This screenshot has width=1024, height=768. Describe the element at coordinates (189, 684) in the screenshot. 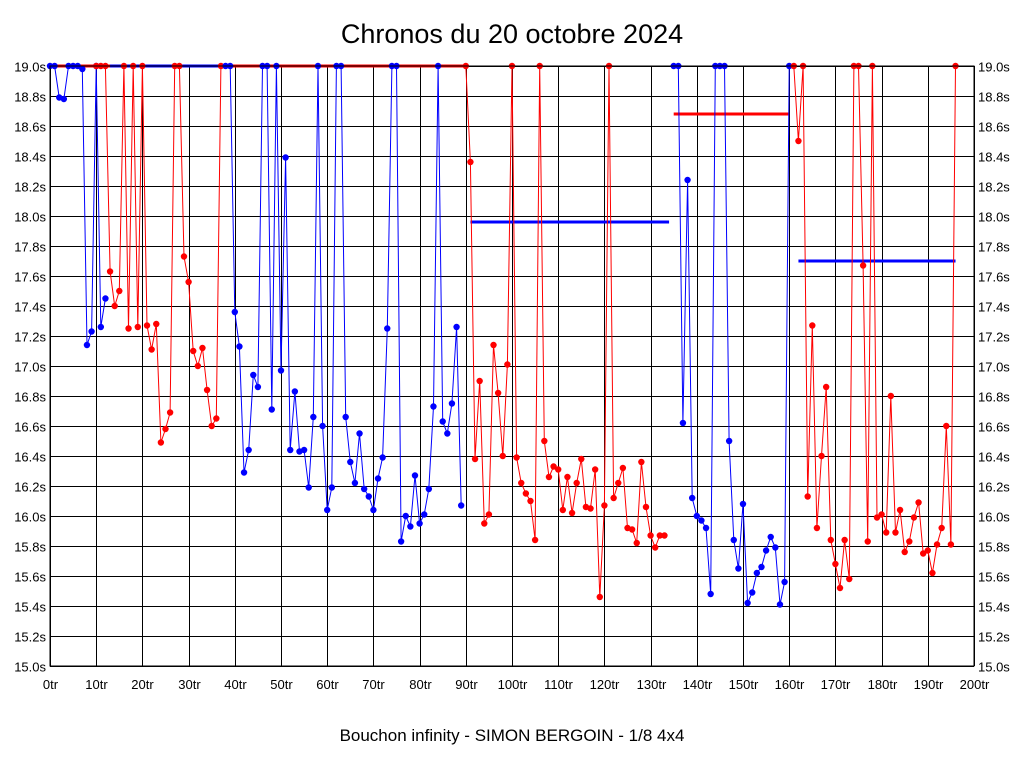

I see `x-tick-label: 30tr` at that location.